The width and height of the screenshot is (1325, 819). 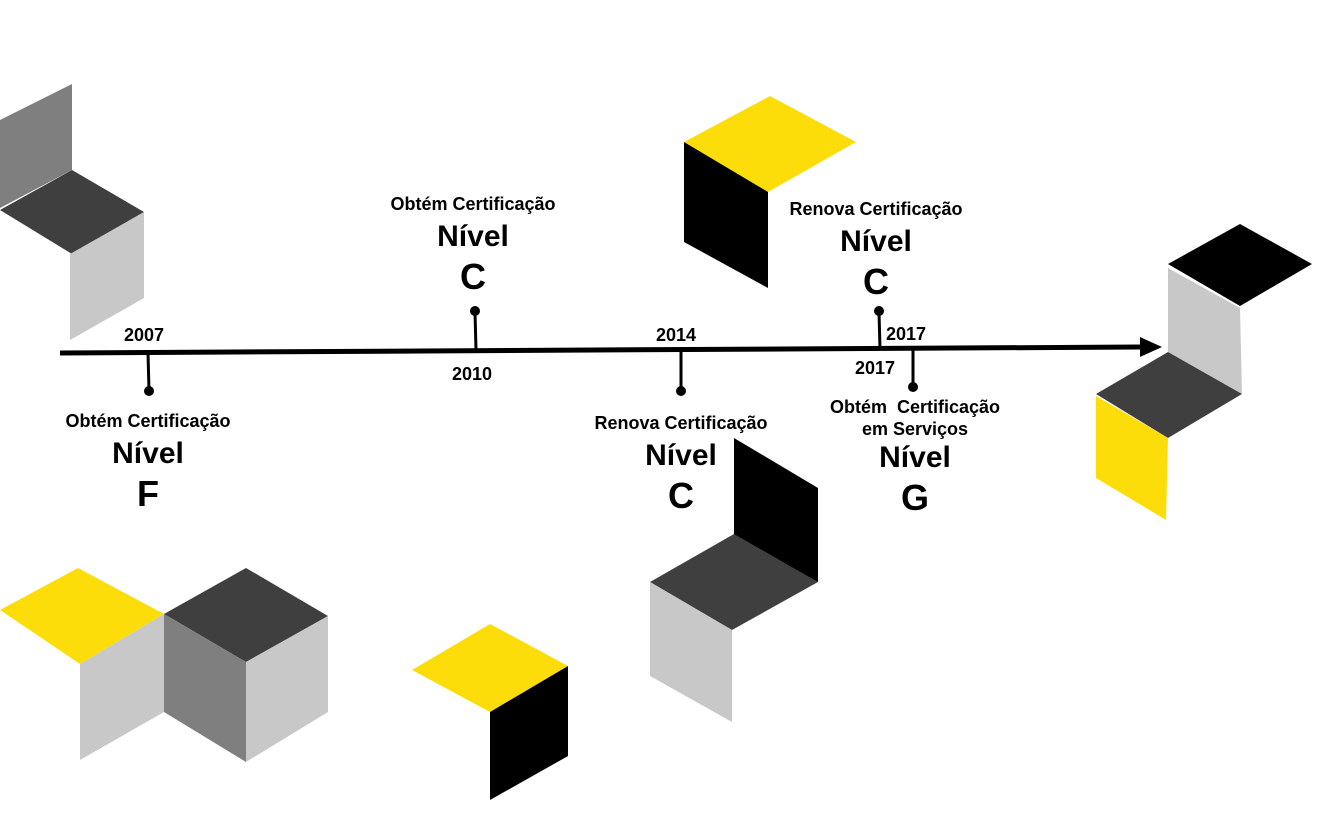 What do you see at coordinates (1204, 372) in the screenshot?
I see `block-right` at bounding box center [1204, 372].